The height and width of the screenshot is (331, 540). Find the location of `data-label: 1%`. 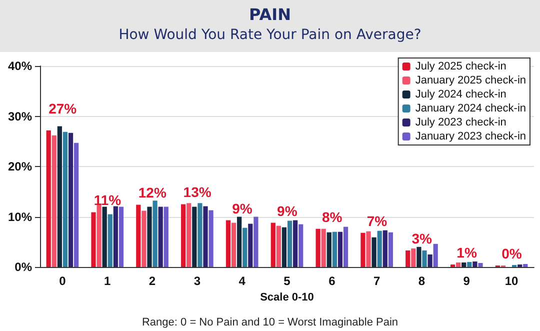

data-label: 1% is located at coordinates (467, 252).